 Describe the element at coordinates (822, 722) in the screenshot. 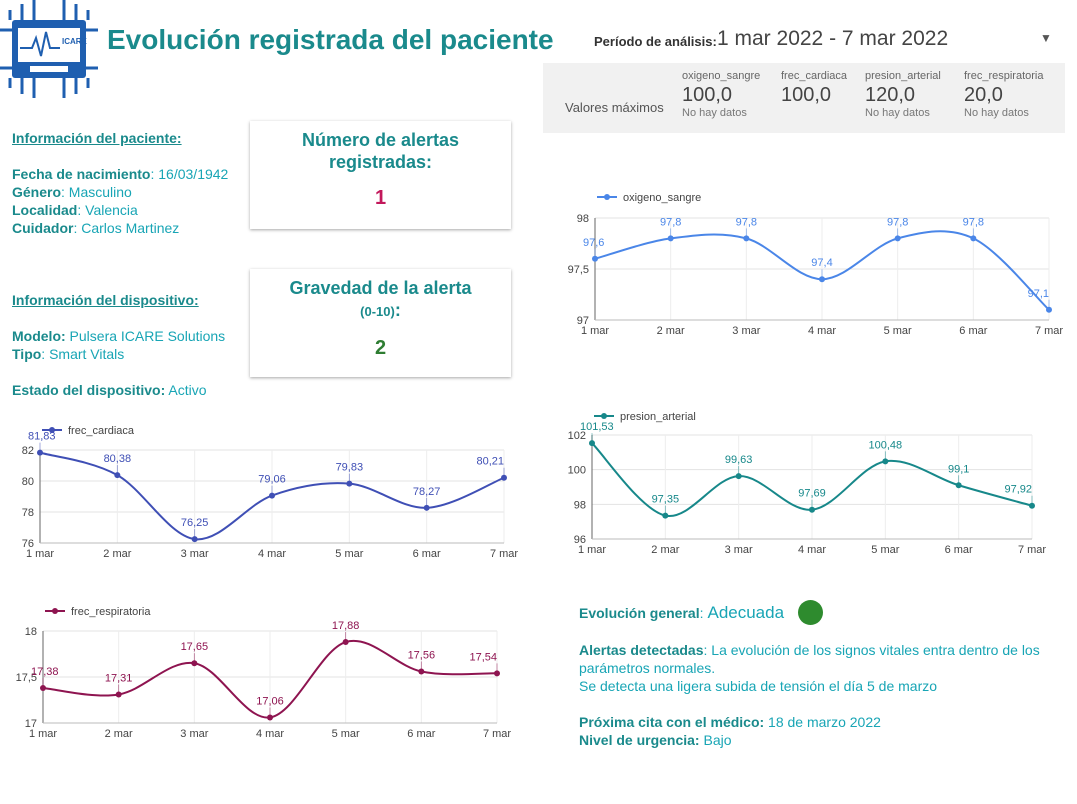

I see `next-appointment-value: 18 de marzo 2022` at that location.